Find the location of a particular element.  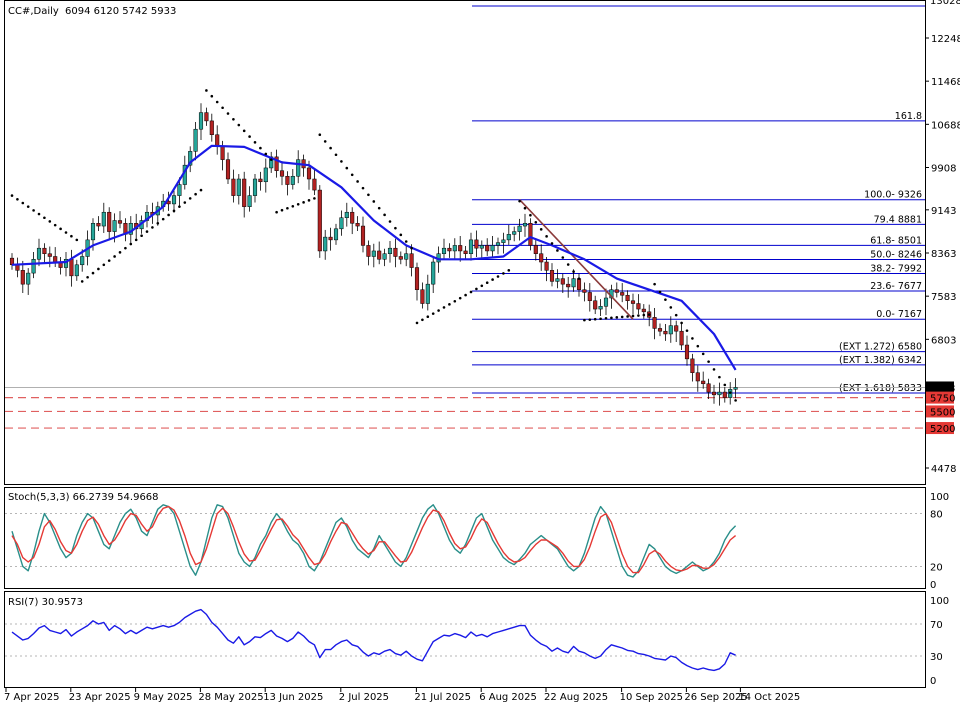

date-label: 2 Jul 2025 is located at coordinates (364, 697).